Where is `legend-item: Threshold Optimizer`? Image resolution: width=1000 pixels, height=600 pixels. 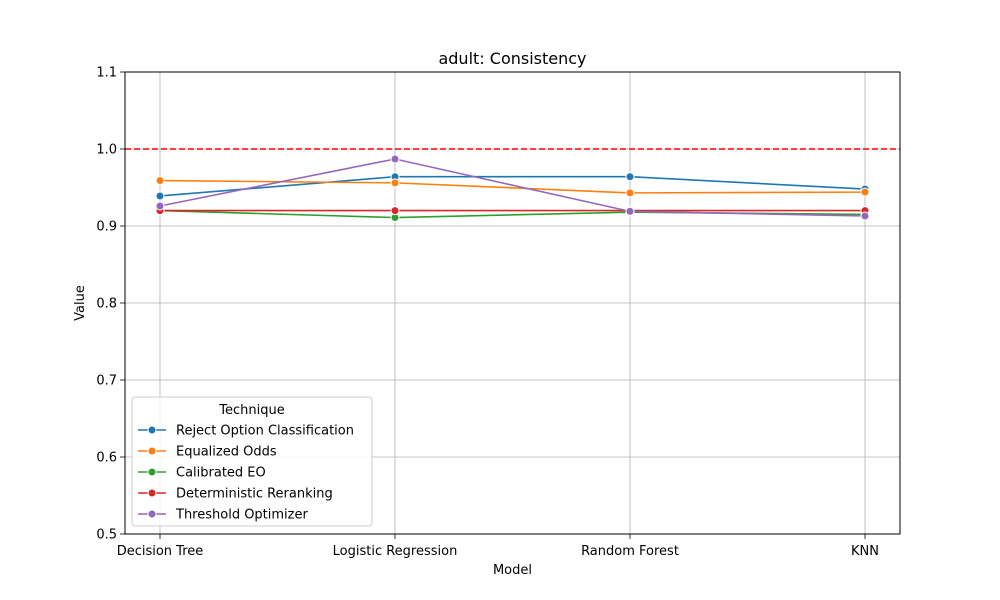 legend-item: Threshold Optimizer is located at coordinates (223, 515).